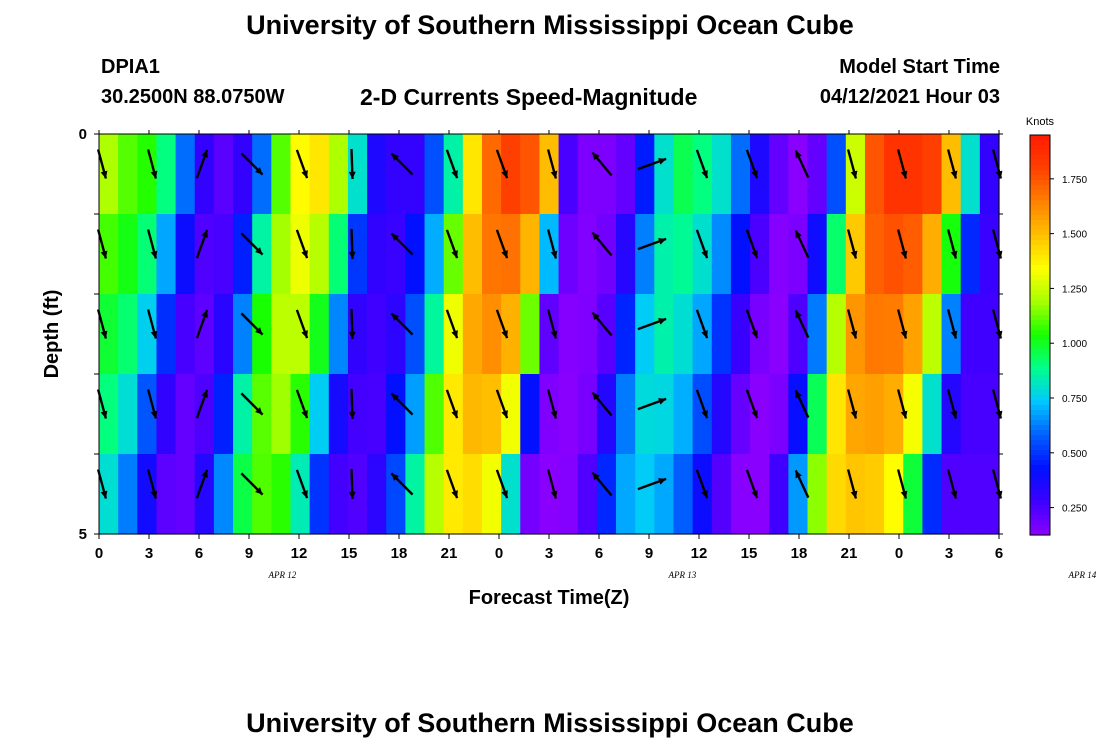  Describe the element at coordinates (281, 575) in the screenshot. I see `date-label: APR 12` at that location.